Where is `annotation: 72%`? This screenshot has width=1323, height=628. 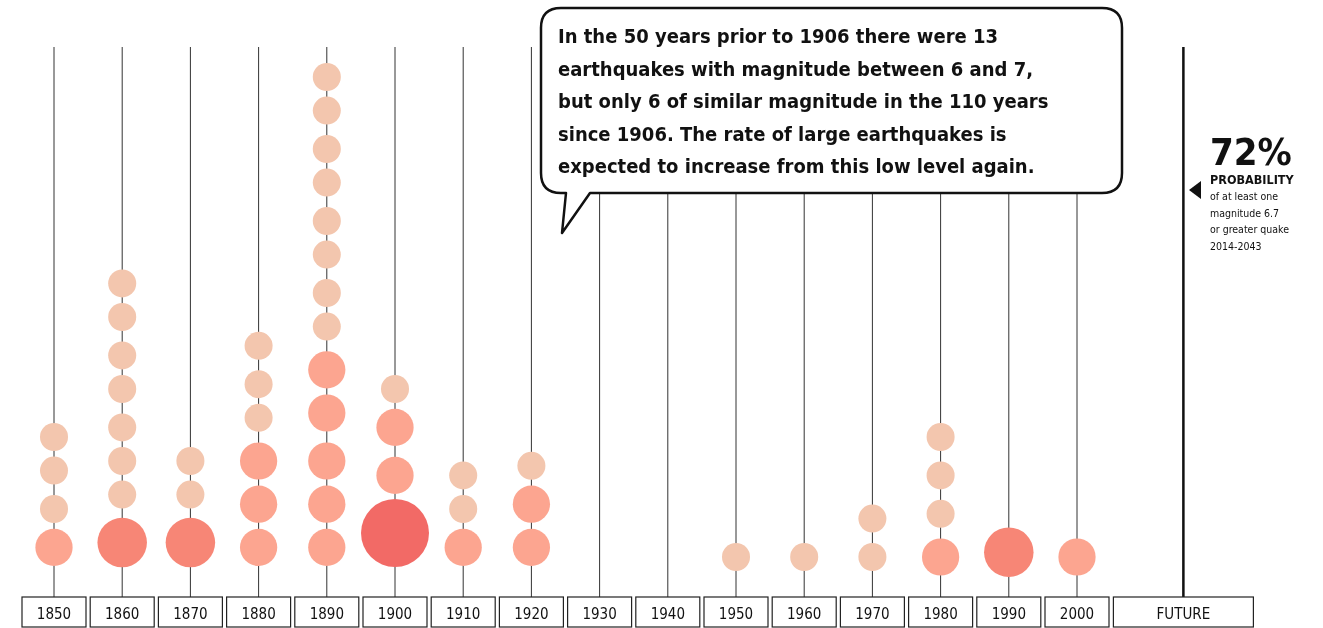
annotation: 72% is located at coordinates (1251, 152).